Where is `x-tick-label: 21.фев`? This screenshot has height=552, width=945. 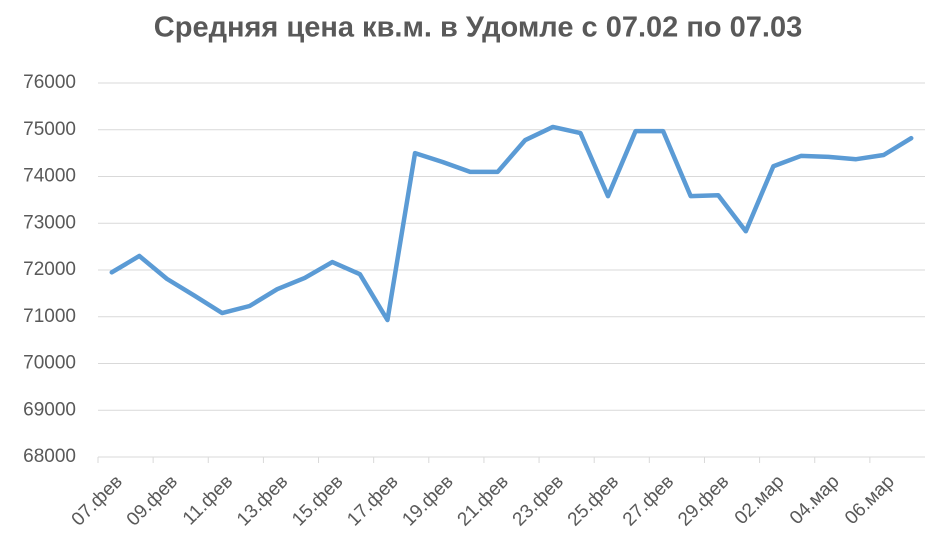 x-tick-label: 21.фев is located at coordinates (483, 500).